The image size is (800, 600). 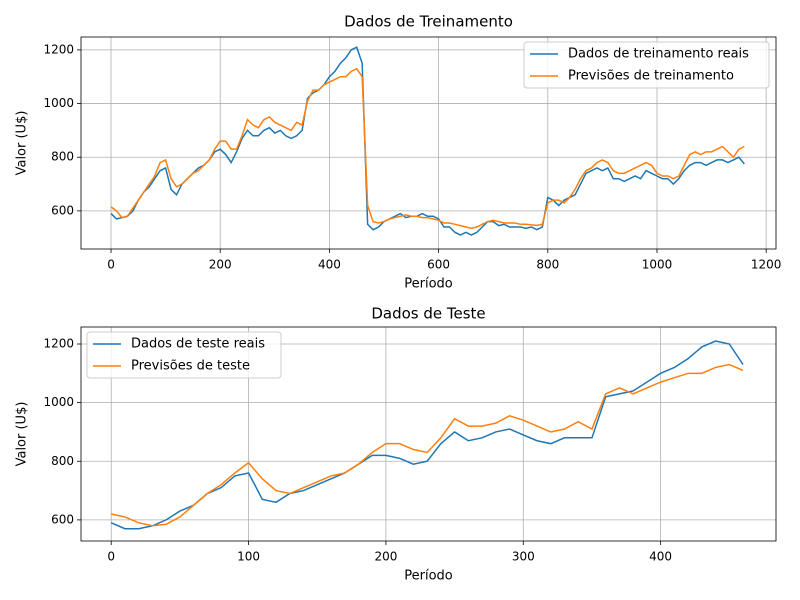 What do you see at coordinates (523, 557) in the screenshot?
I see `x-tick-label: 300` at bounding box center [523, 557].